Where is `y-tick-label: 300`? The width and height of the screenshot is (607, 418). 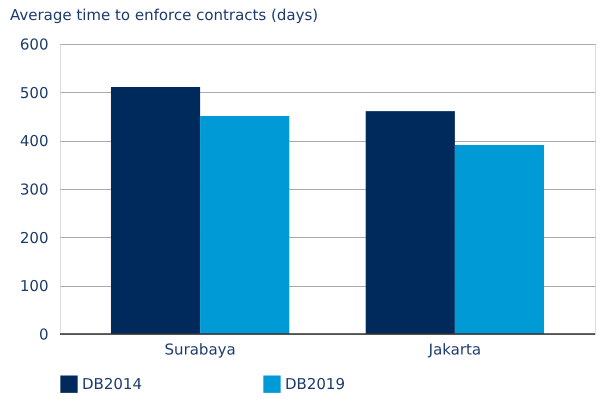
y-tick-label: 300 is located at coordinates (34, 189).